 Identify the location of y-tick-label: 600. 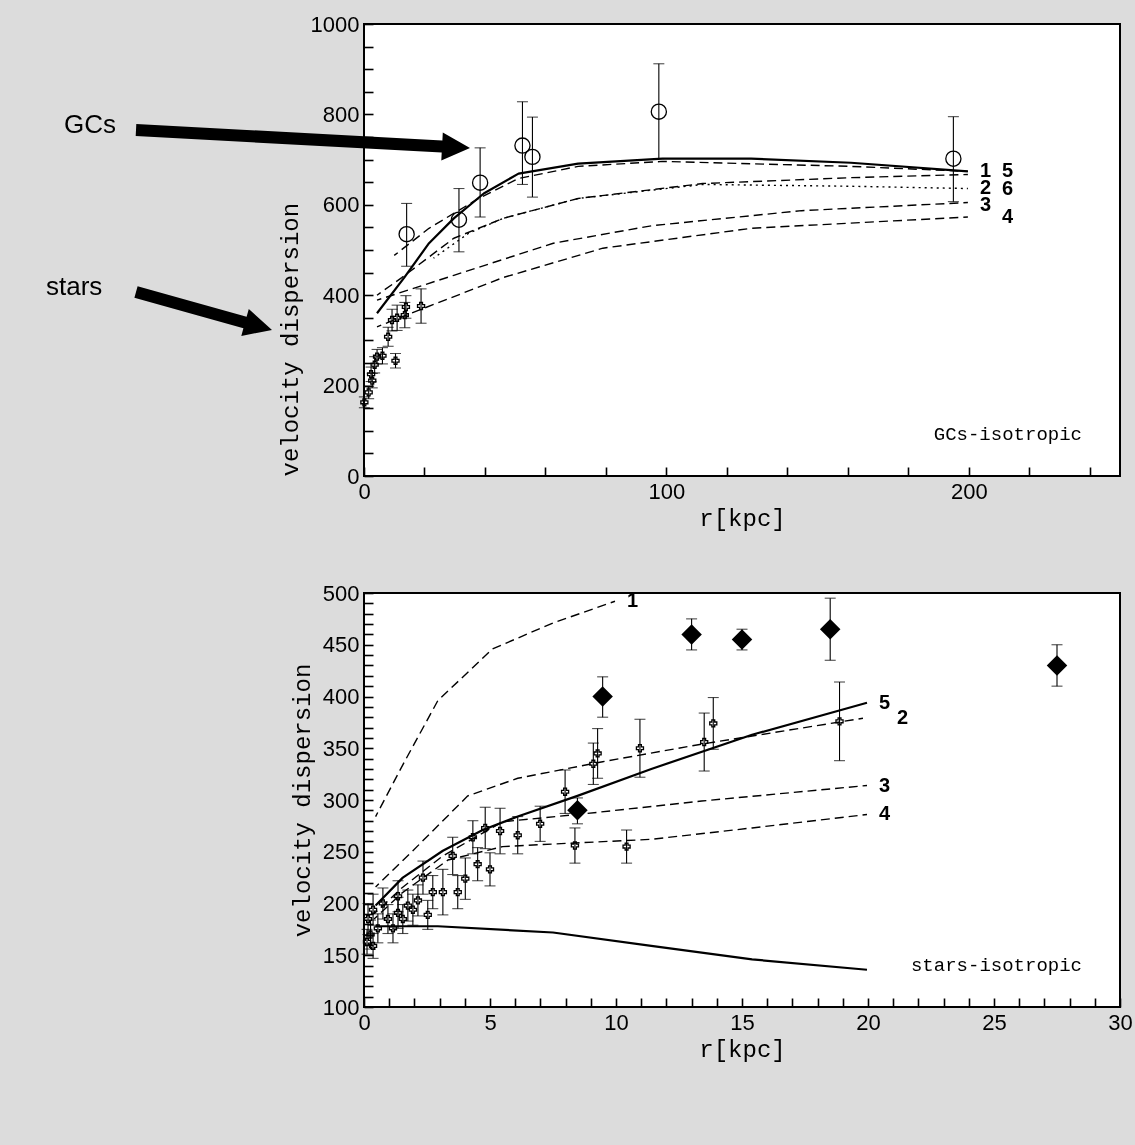
(341, 205).